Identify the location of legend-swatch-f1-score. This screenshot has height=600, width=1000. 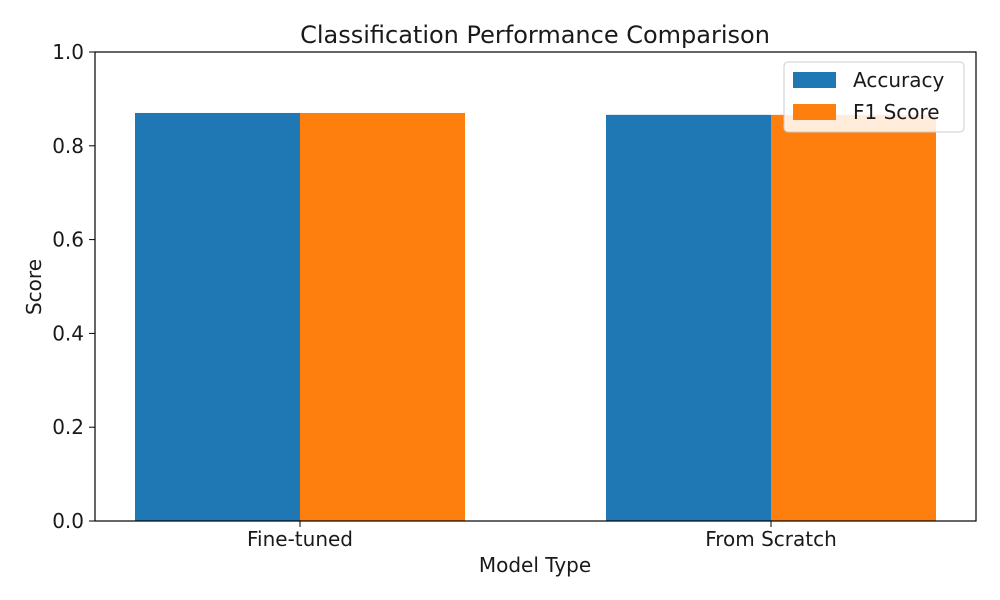
(814, 112).